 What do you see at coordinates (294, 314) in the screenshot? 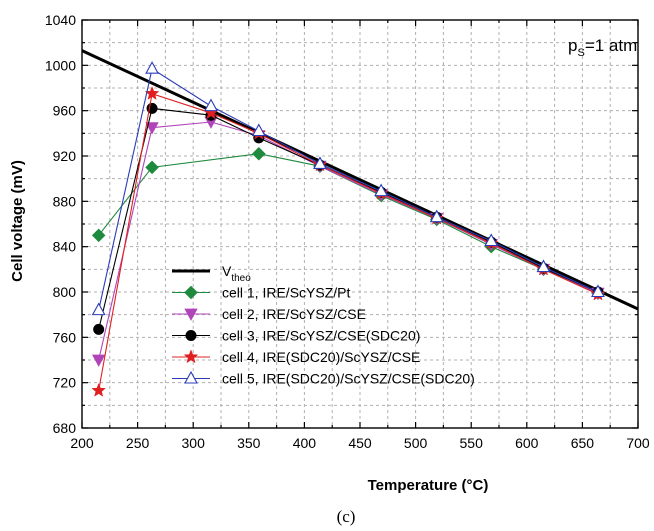
I see `legend-label: cell 2, IRE/ScYSZ/CSE` at bounding box center [294, 314].